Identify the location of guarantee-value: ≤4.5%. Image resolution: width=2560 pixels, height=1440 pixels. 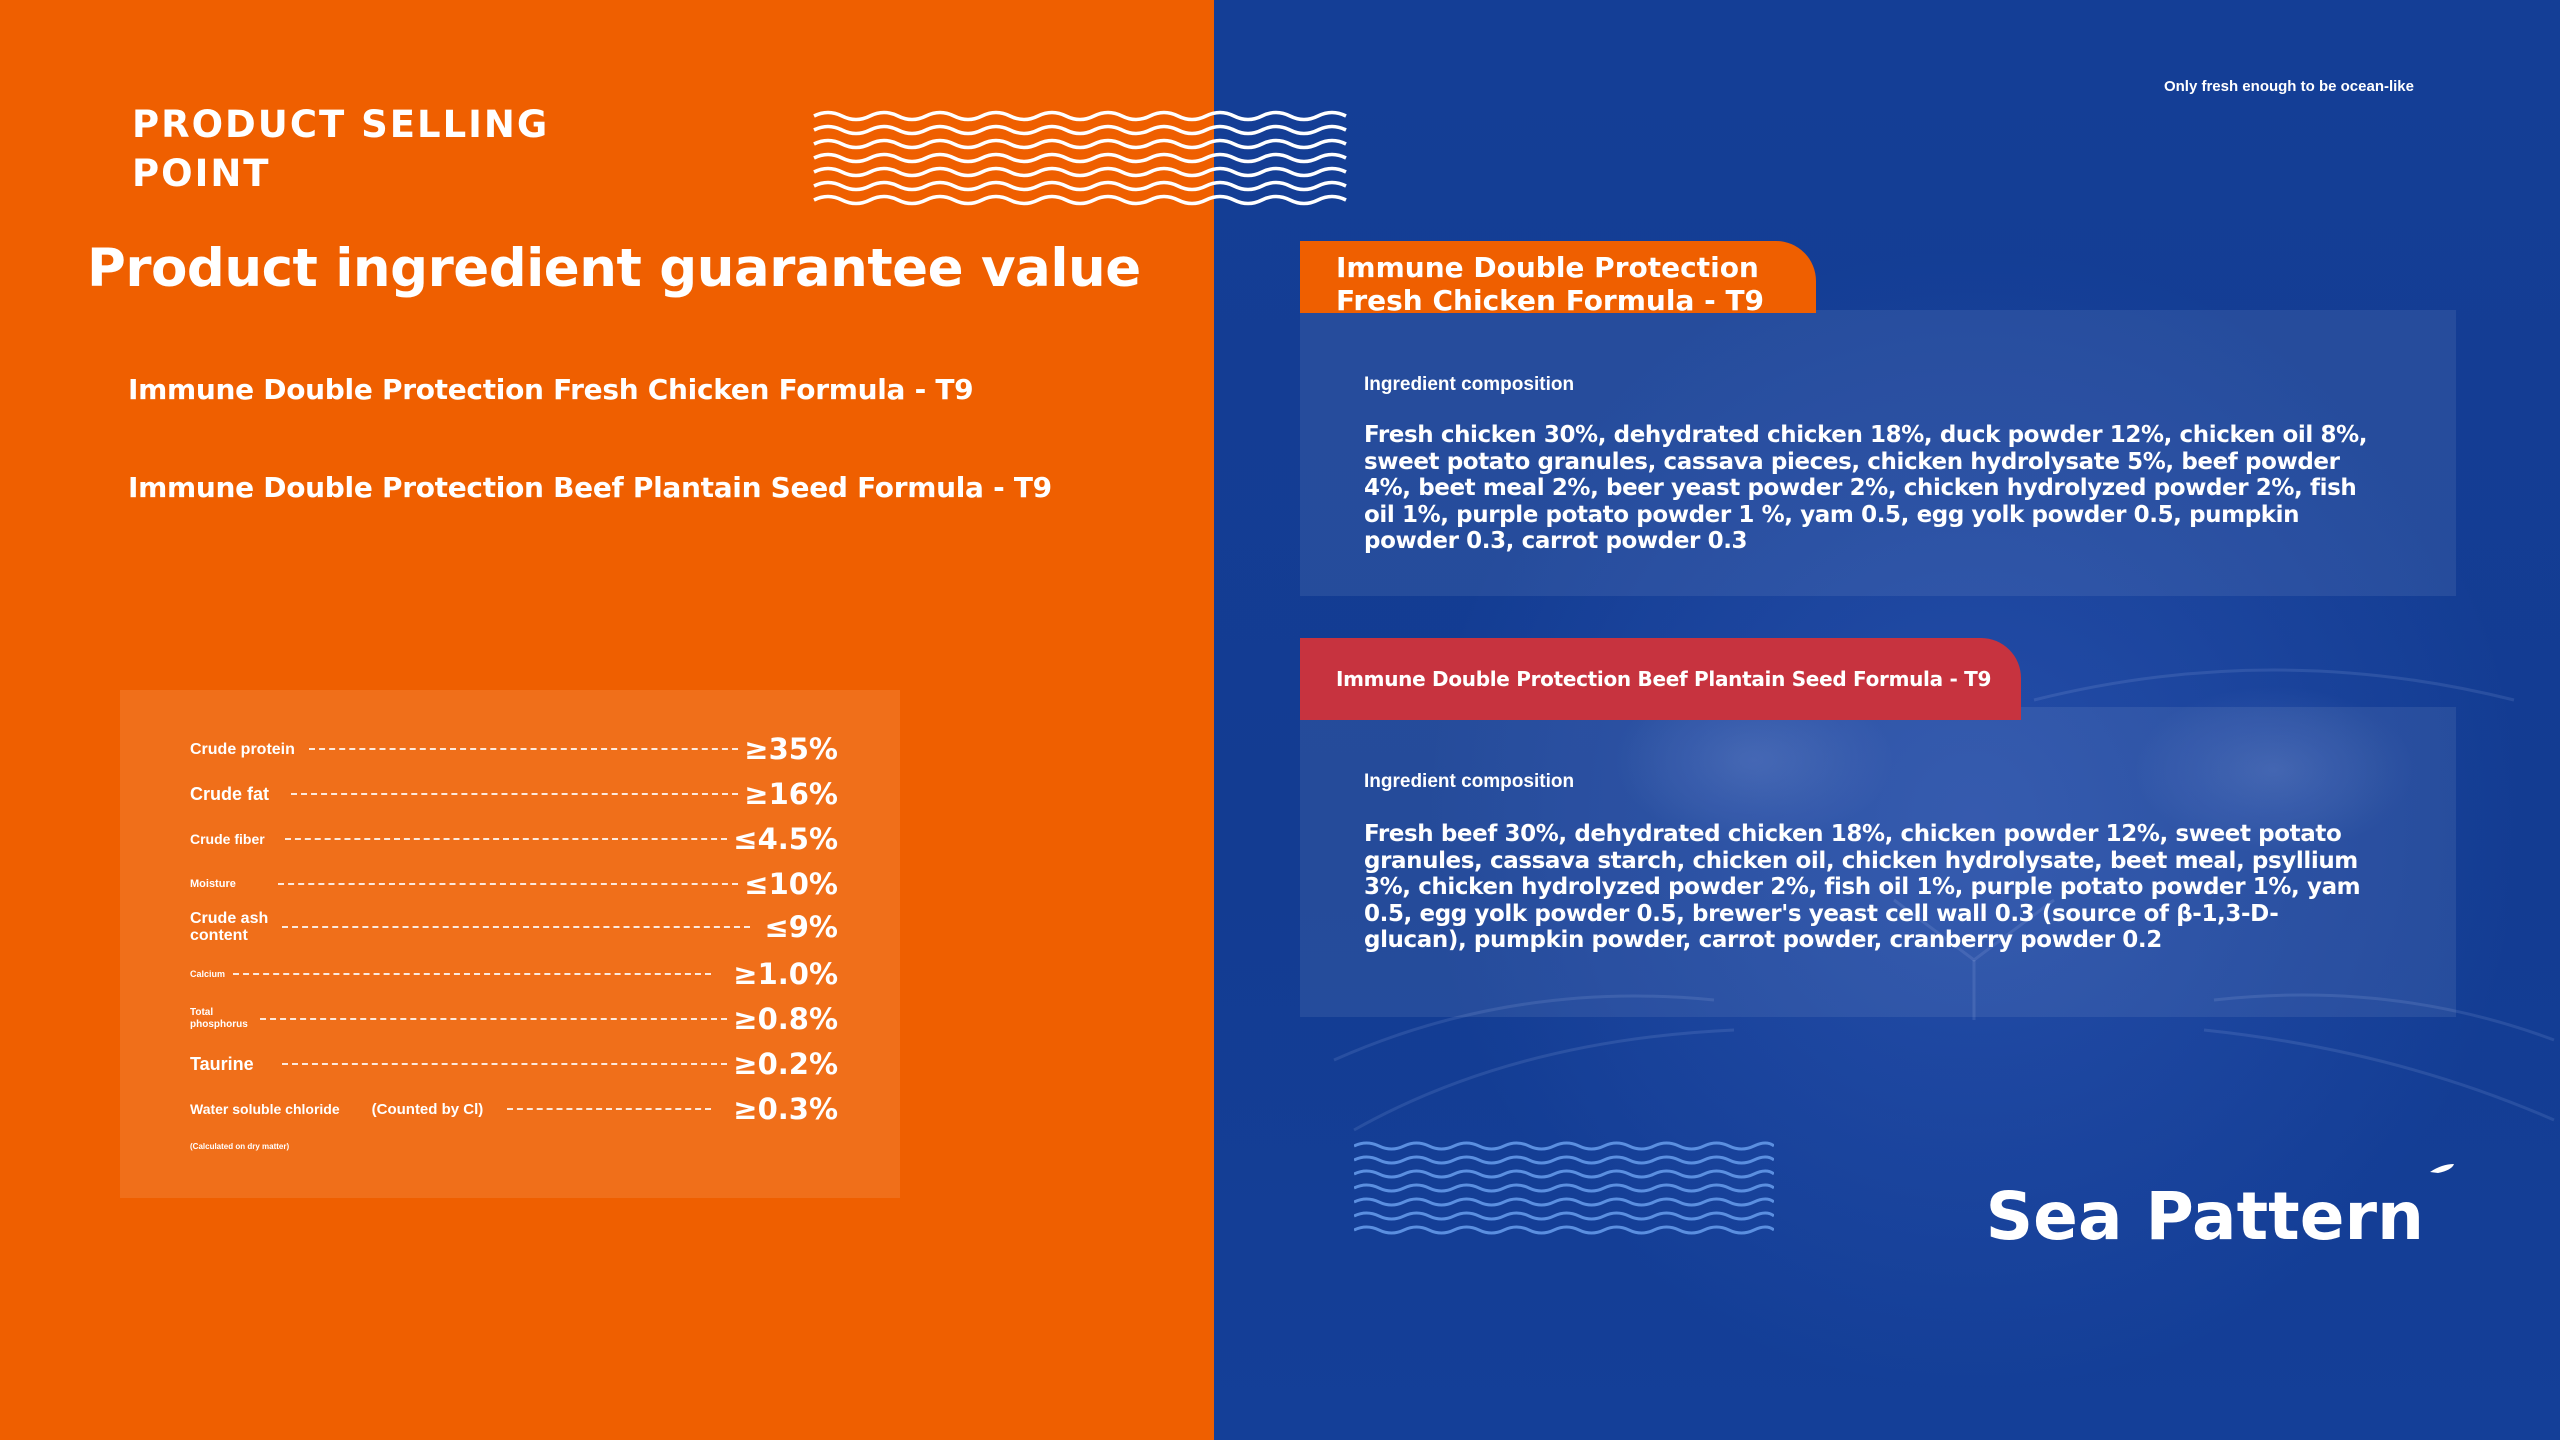
(785, 839).